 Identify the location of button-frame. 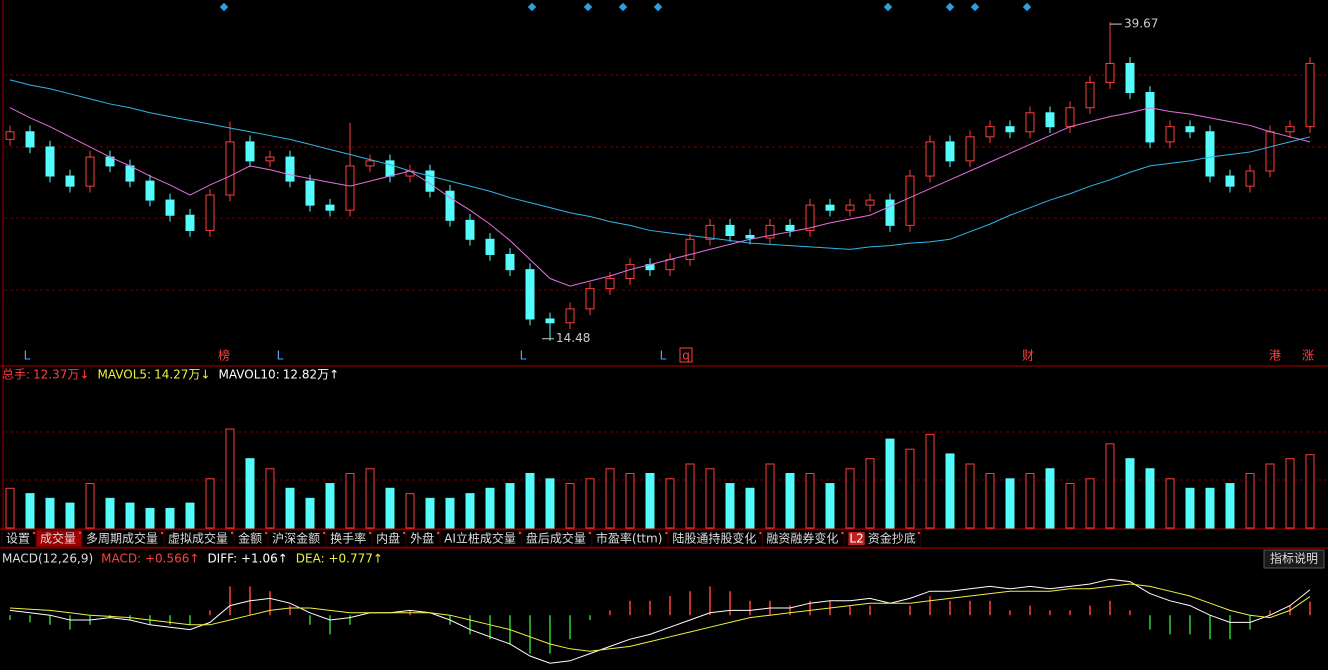
(1294, 559).